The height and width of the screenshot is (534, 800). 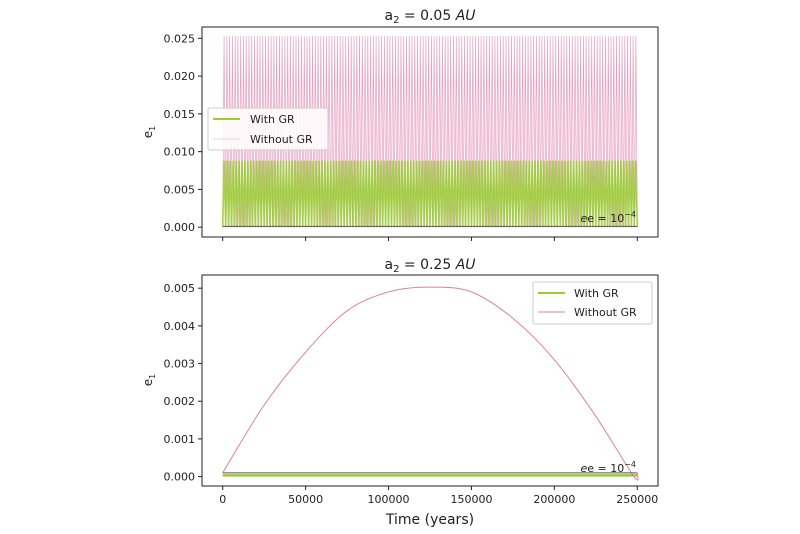 What do you see at coordinates (180, 76) in the screenshot?
I see `y-tick-label: 0.020` at bounding box center [180, 76].